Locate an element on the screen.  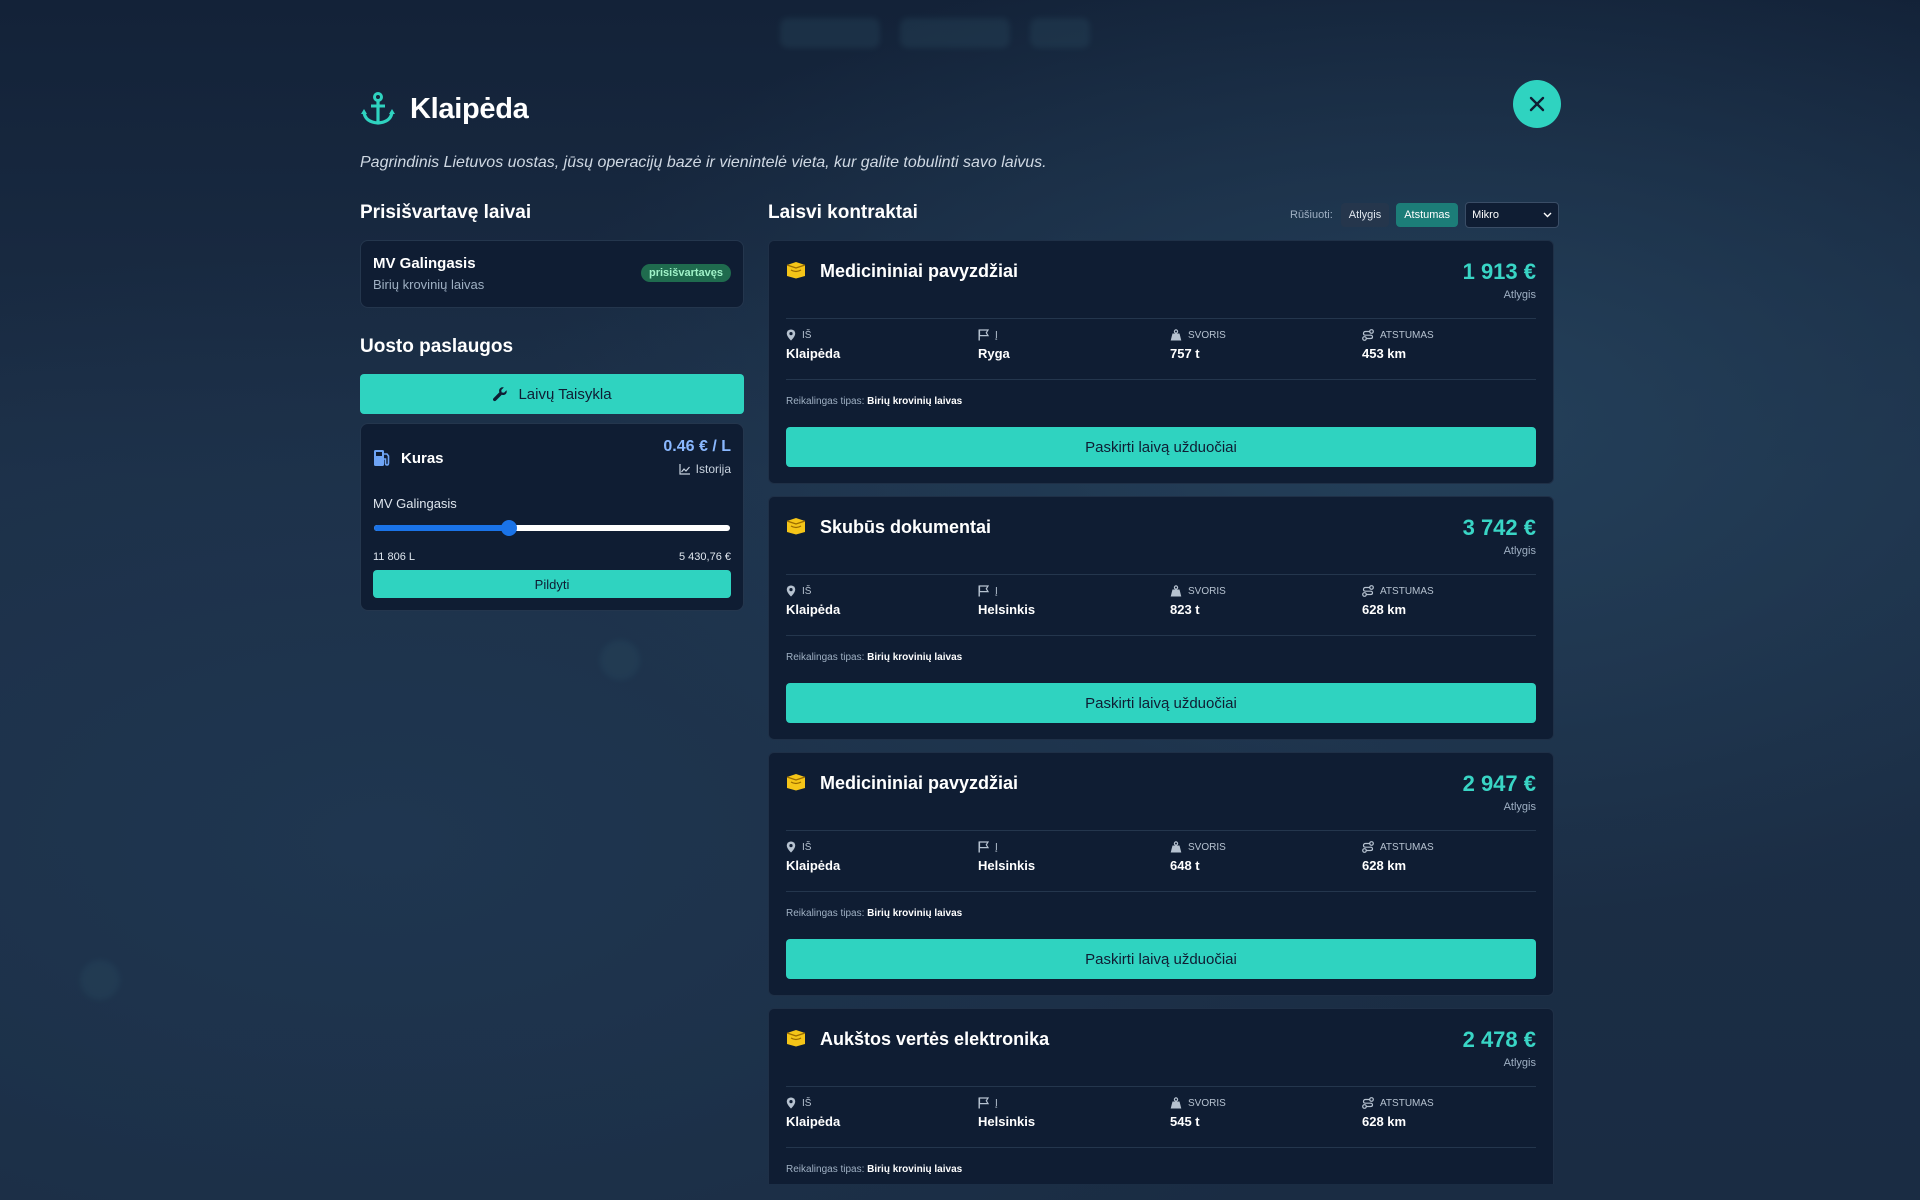
fill-fuel-button: Pildyti is located at coordinates (552, 584).